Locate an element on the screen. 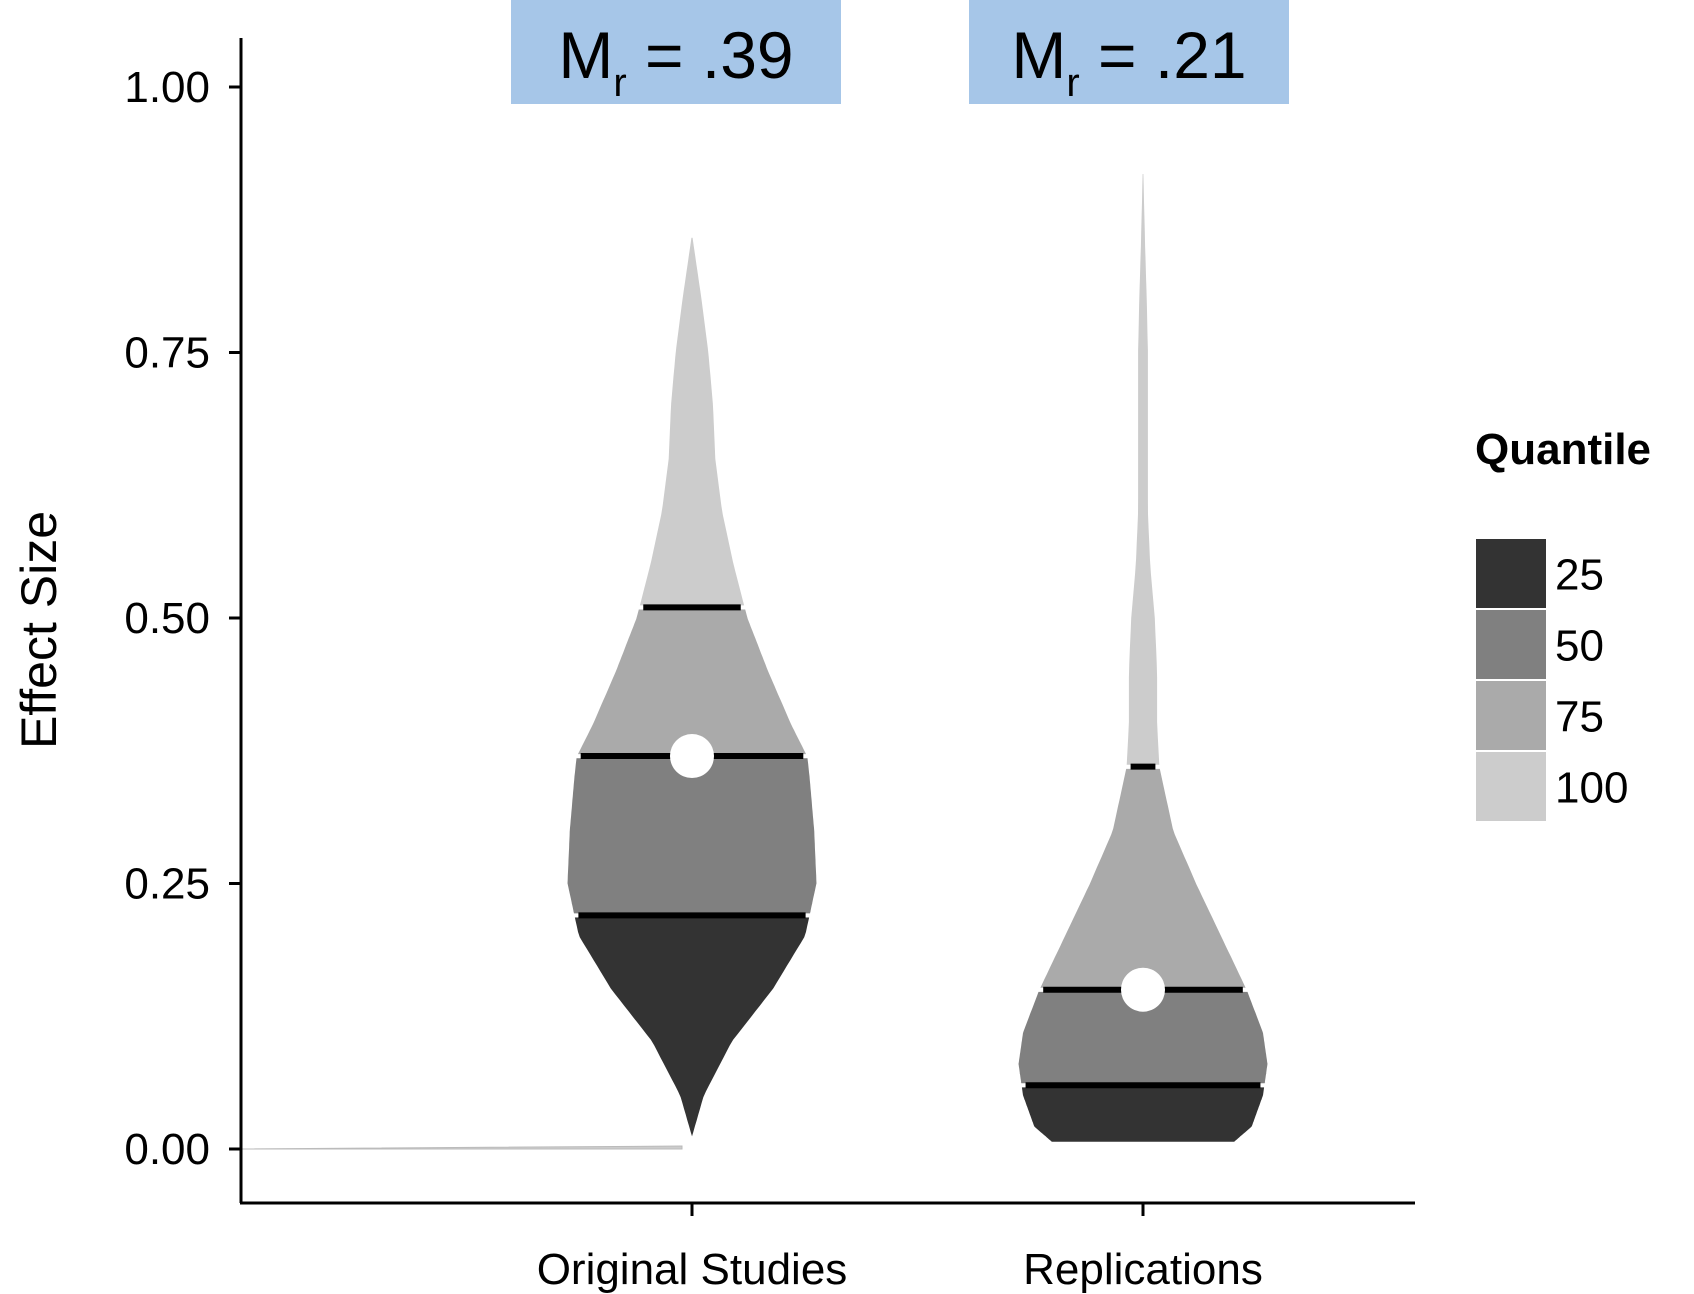 This screenshot has width=1694, height=1294. x-tick-label-0: Original Studies is located at coordinates (692, 1269).